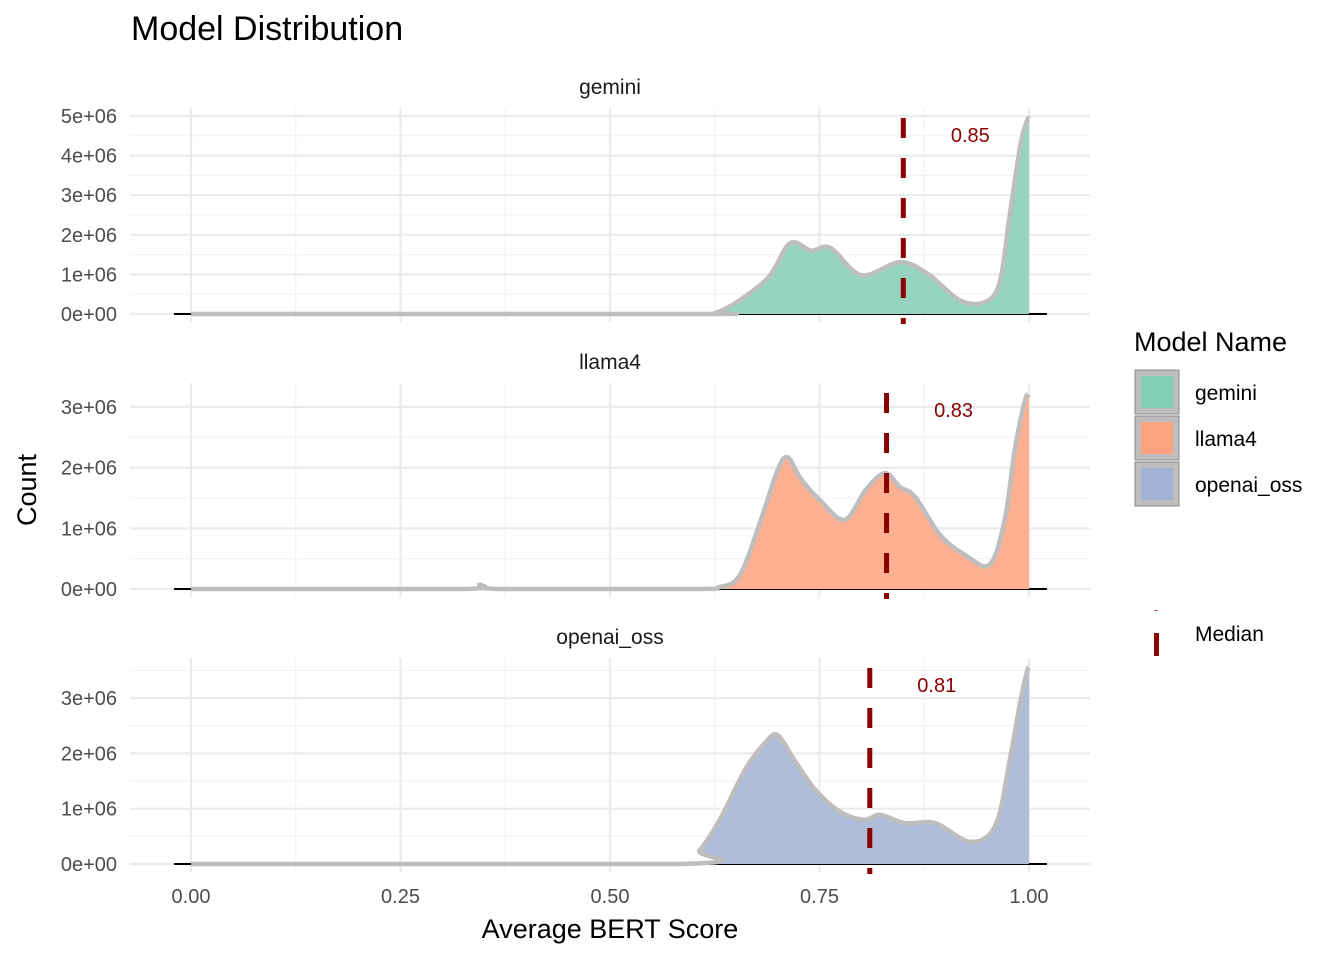  I want to click on panel-strip-label: openai_oss, so click(609, 637).